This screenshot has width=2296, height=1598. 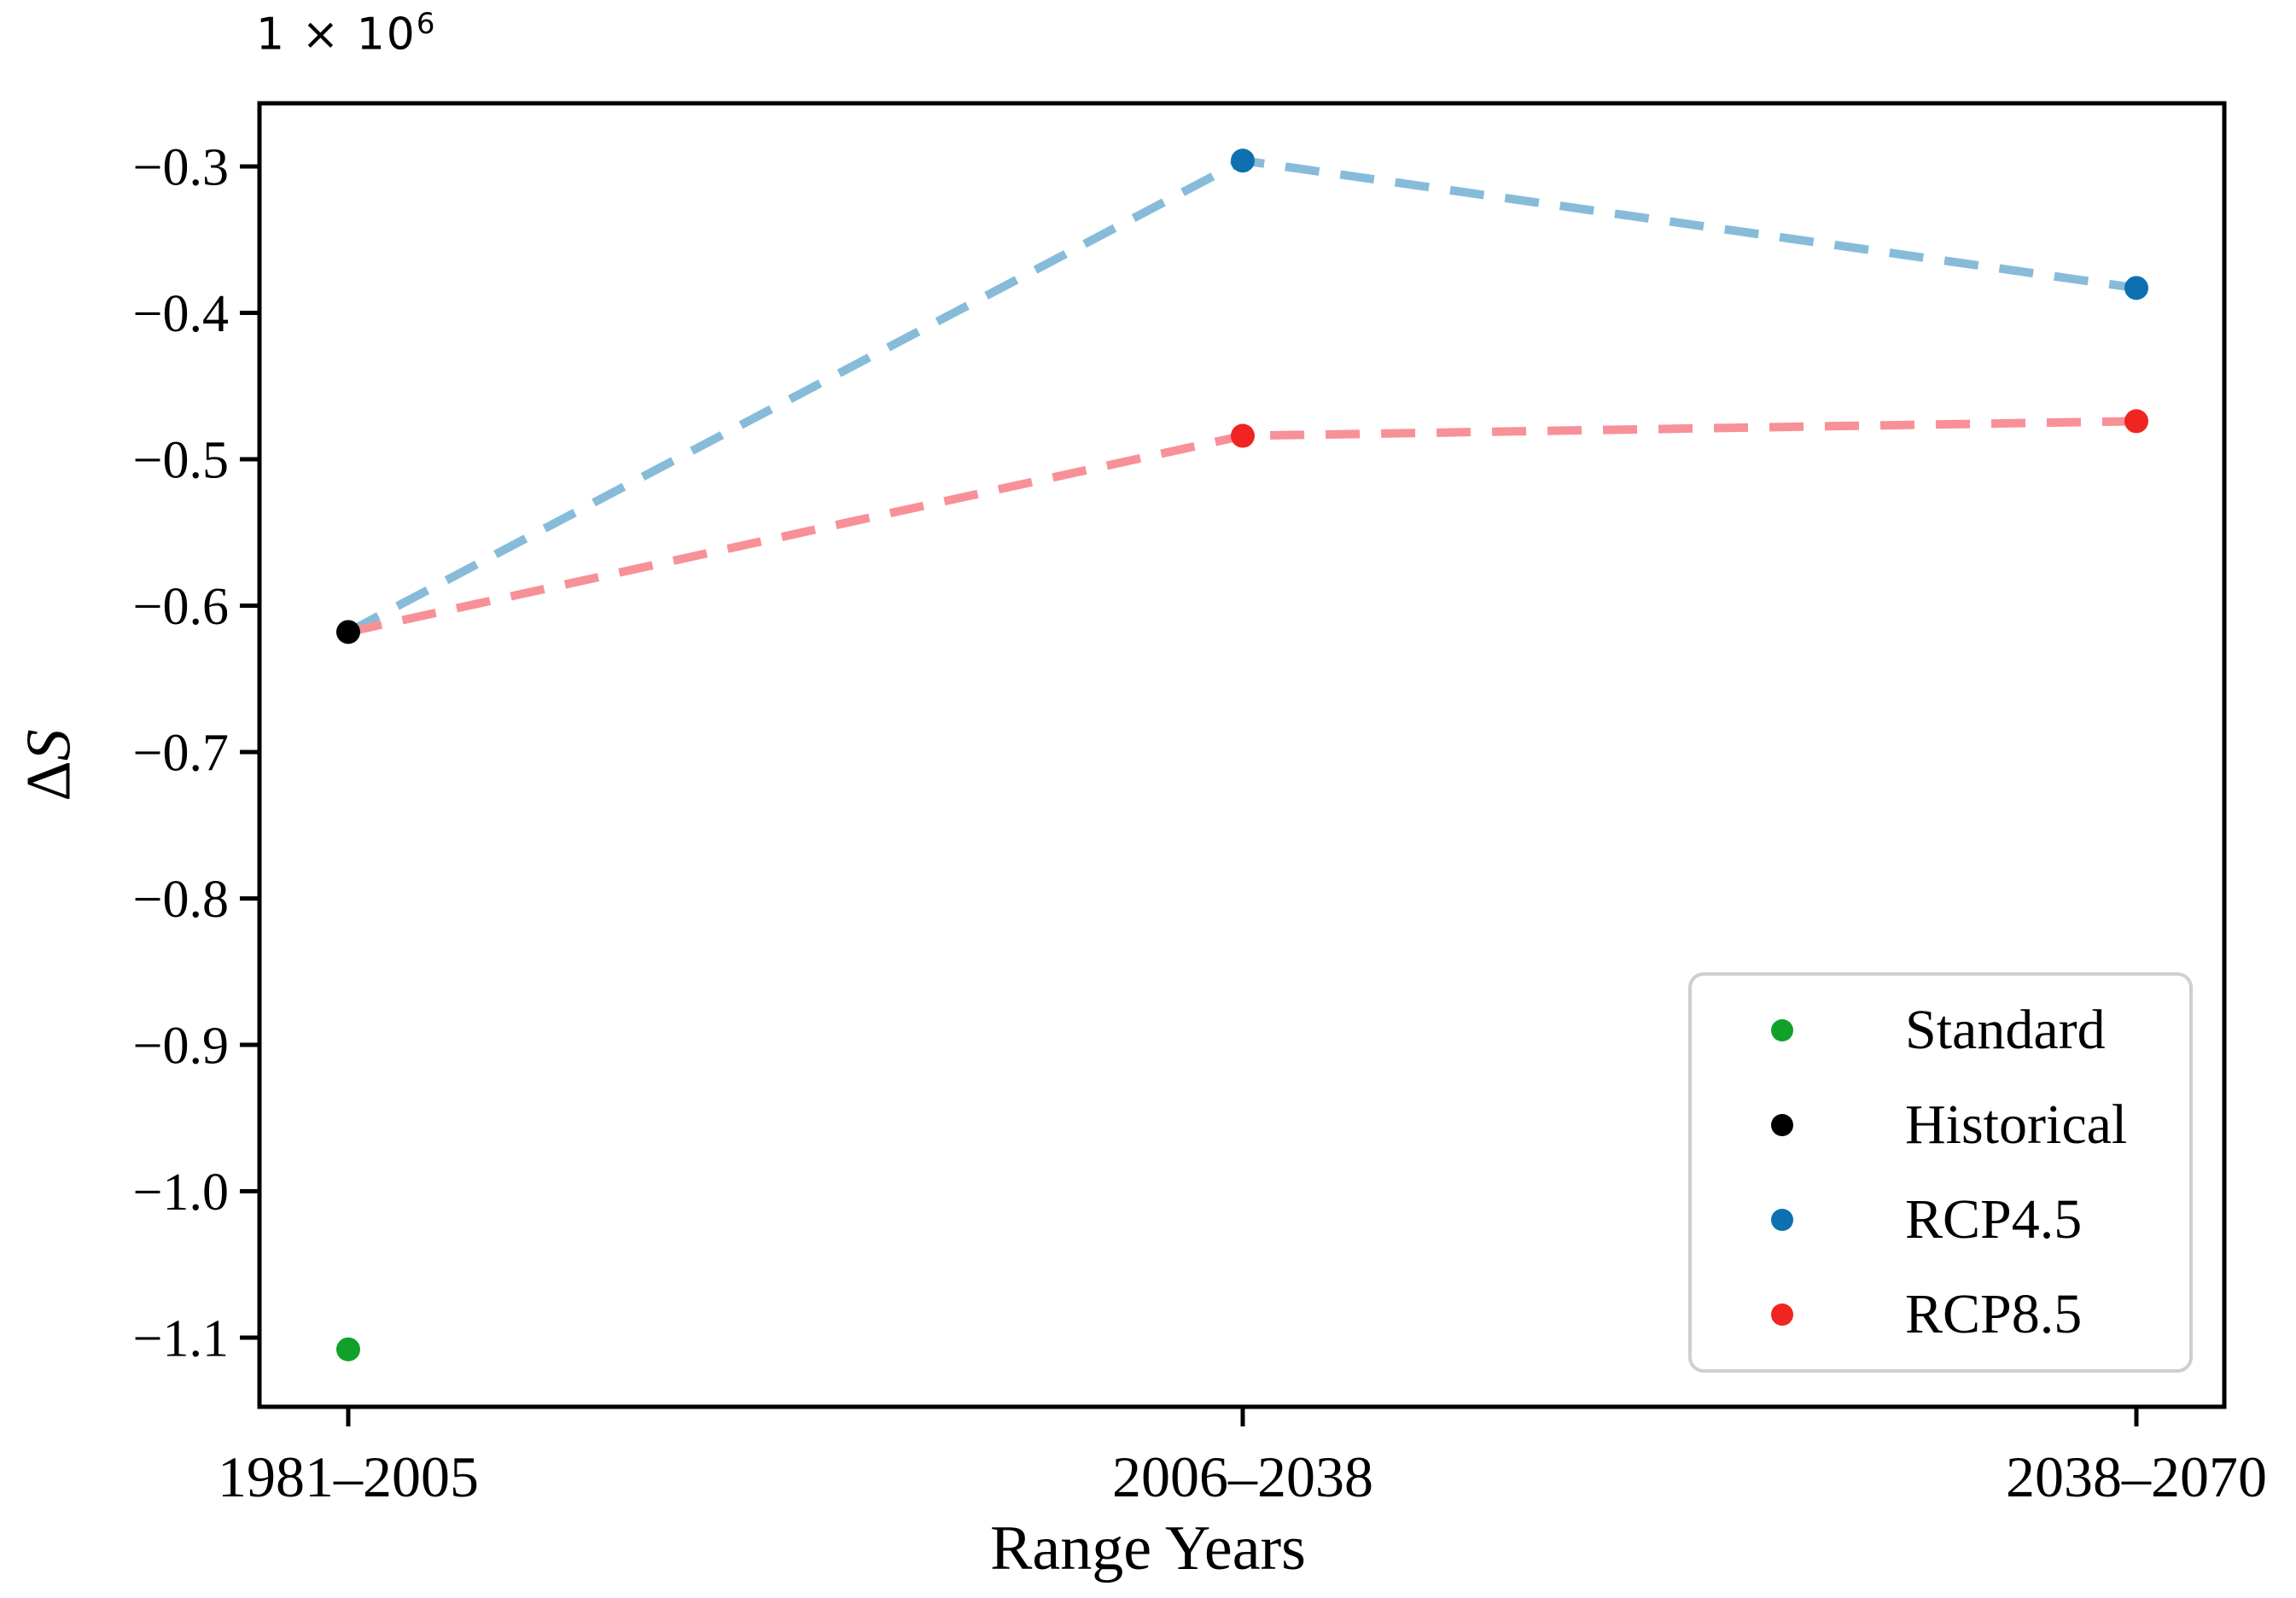 I want to click on y-tick-label: −1.0, so click(x=181, y=1193).